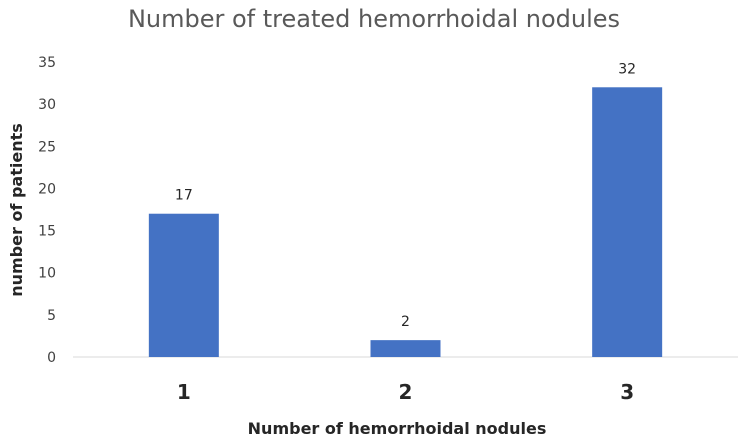 The image size is (756, 442). Describe the element at coordinates (47, 274) in the screenshot. I see `y-tick-label: 10` at that location.